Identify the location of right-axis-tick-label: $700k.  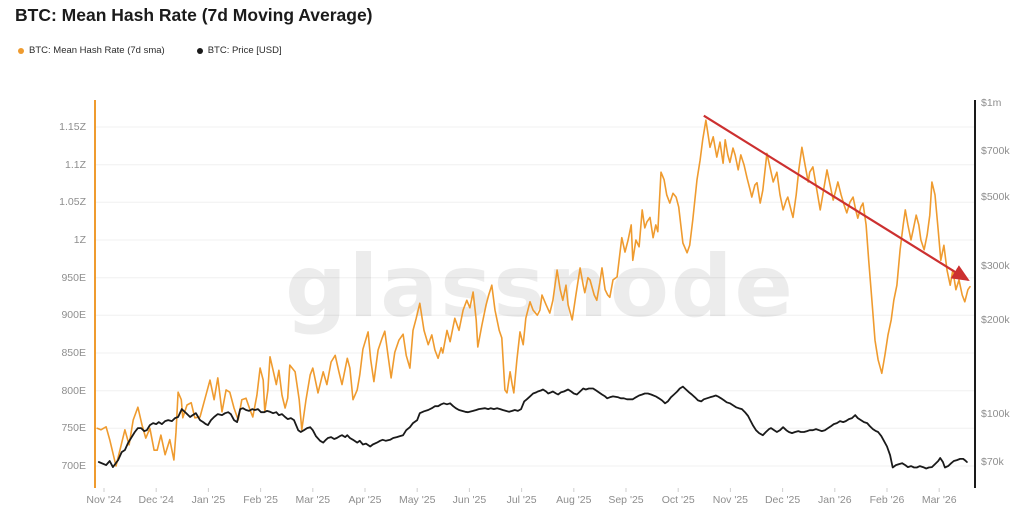
(995, 151).